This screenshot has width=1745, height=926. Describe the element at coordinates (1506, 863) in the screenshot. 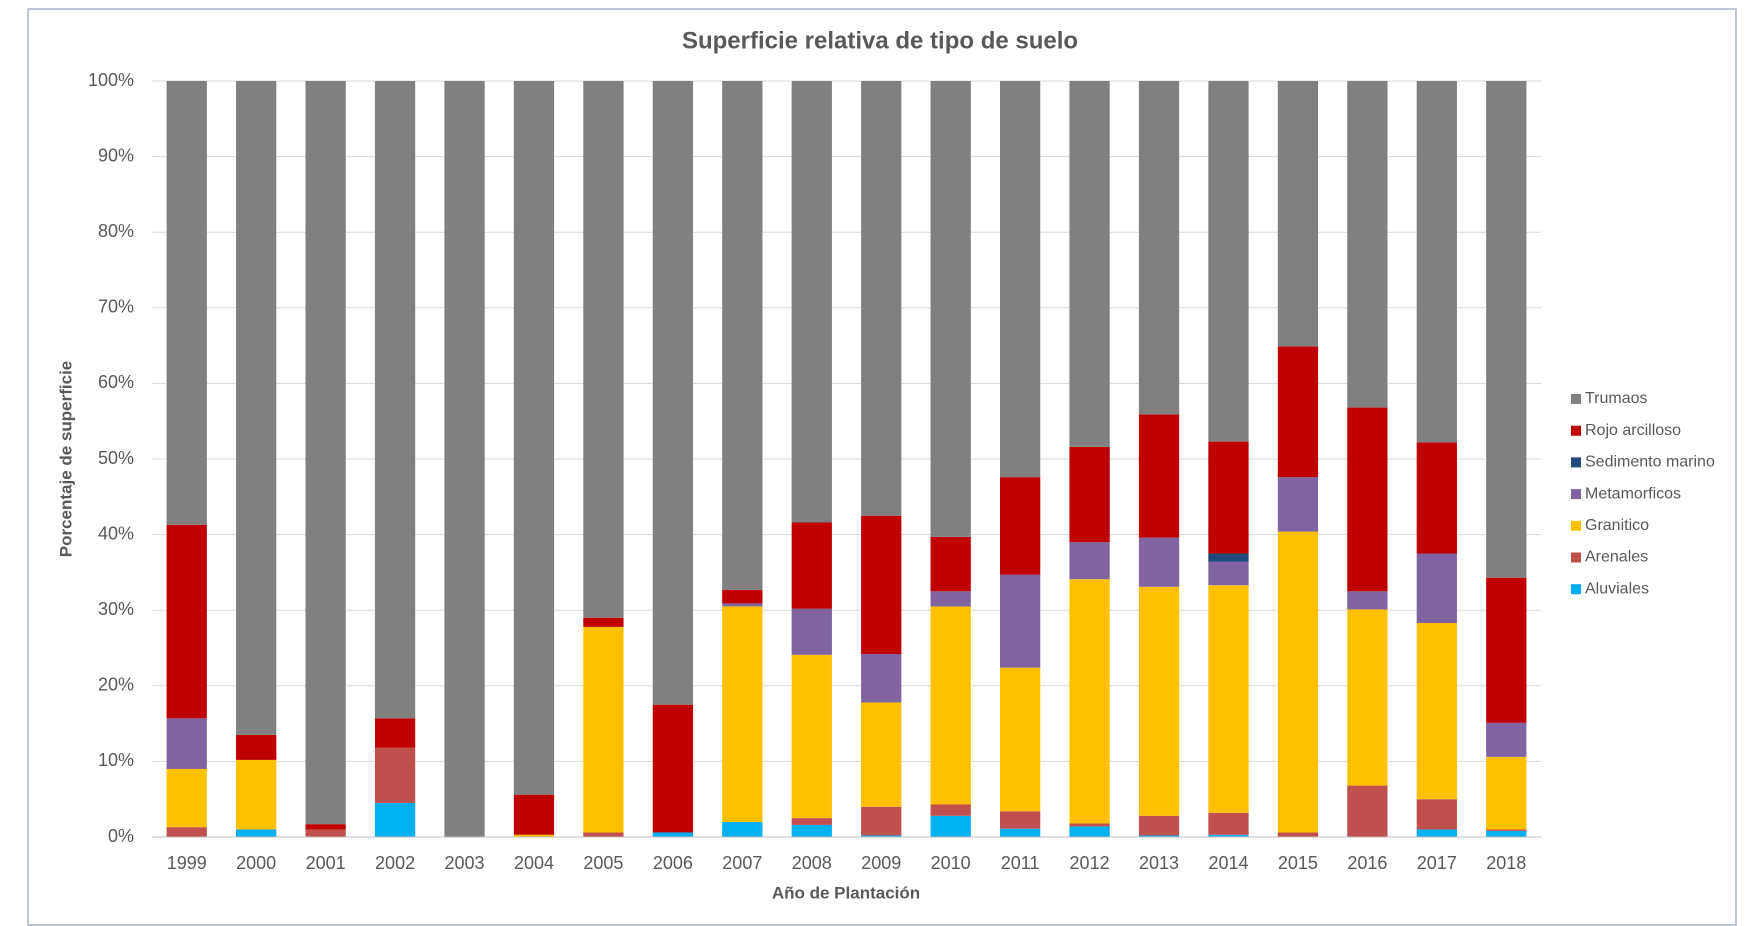

I see `x-tick-label: 2018` at that location.